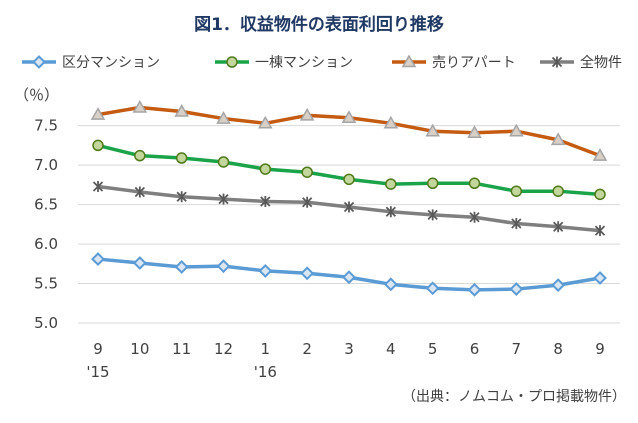 The height and width of the screenshot is (423, 638). I want to click on x-tick-label: 7, so click(517, 349).